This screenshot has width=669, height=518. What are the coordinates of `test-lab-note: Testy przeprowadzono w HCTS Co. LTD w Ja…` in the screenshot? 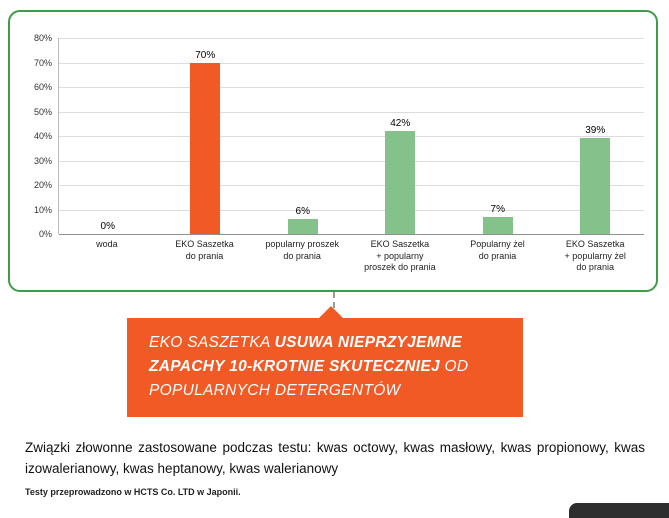 It's located at (133, 492).